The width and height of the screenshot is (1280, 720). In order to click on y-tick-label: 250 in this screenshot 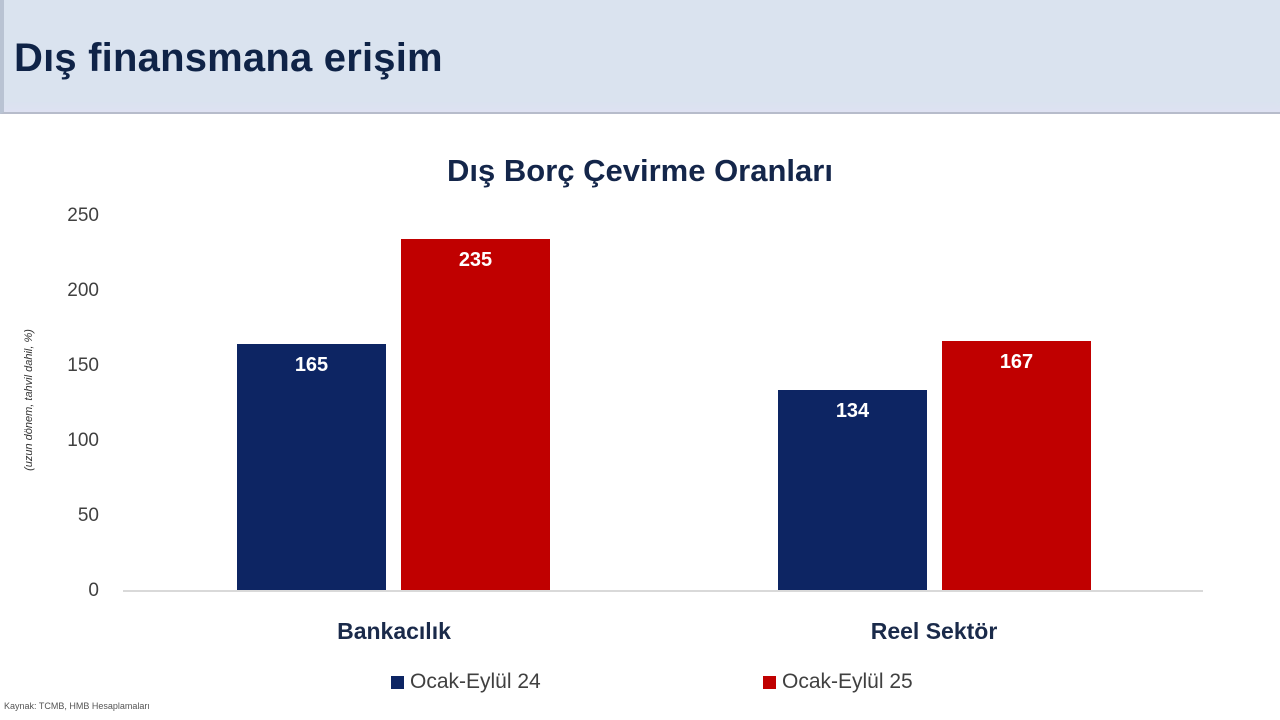, I will do `click(83, 215)`.